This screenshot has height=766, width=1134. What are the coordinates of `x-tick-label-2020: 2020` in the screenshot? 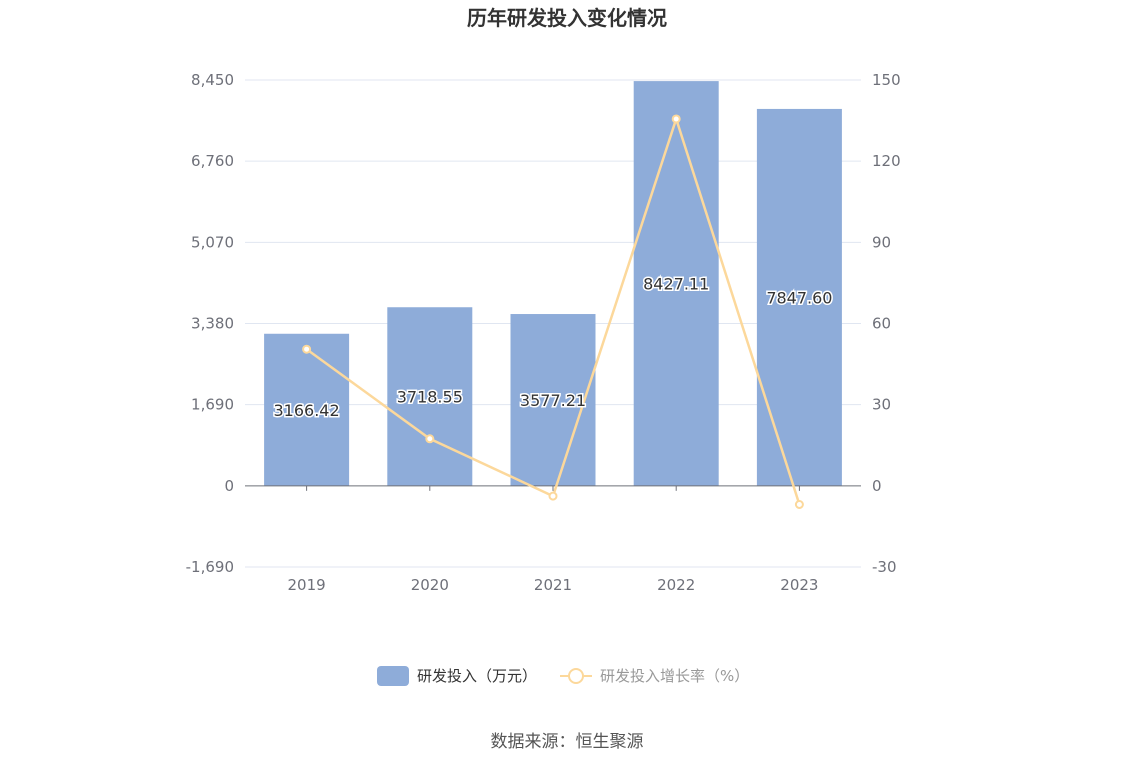 It's located at (430, 585).